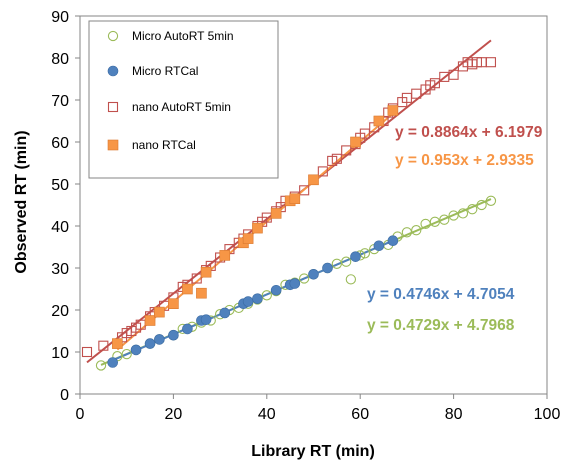  Describe the element at coordinates (165, 71) in the screenshot. I see `legend-label: Micro RTCal` at that location.